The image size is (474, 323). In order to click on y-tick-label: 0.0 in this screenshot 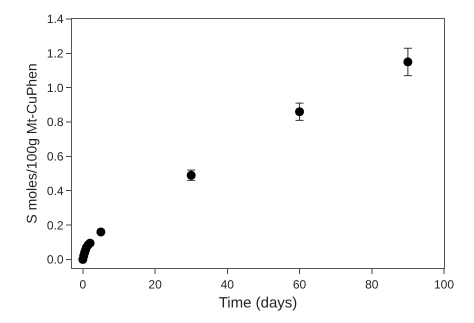, I will do `click(55, 259)`.